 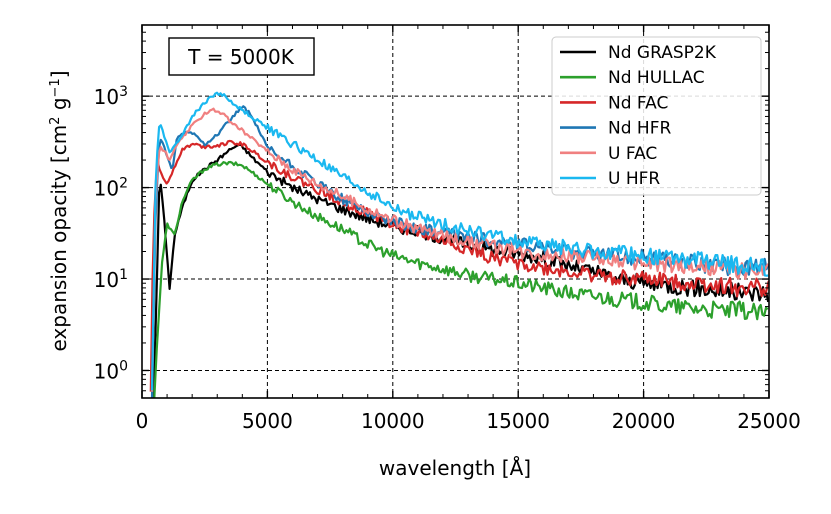 I want to click on x-tick-label: 15000, so click(x=518, y=421).